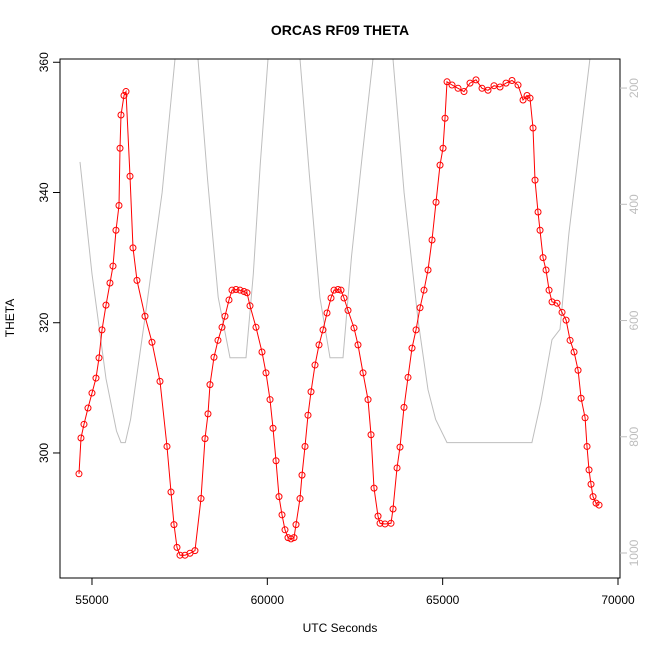 The image size is (650, 655). Describe the element at coordinates (44, 192) in the screenshot. I see `y-tick-label: 340` at that location.